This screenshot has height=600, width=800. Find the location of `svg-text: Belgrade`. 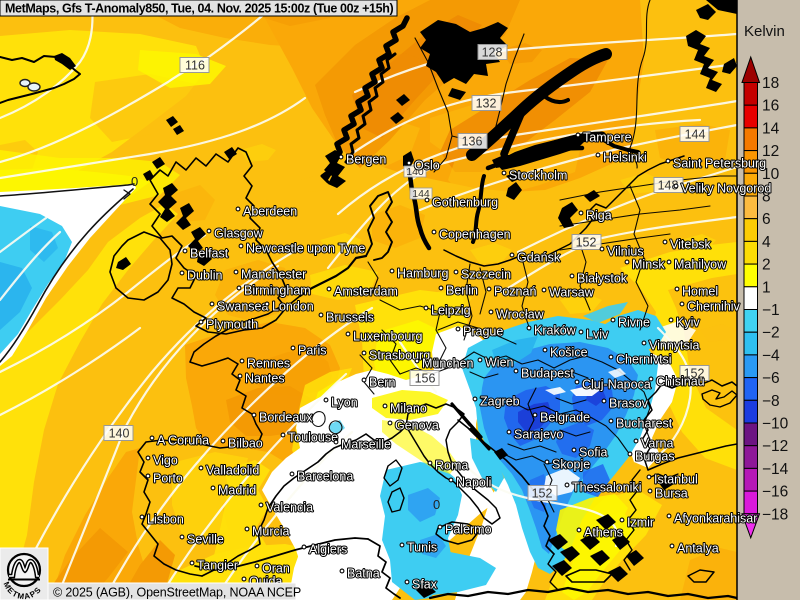

svg-text: Belgrade is located at coordinates (565, 418).